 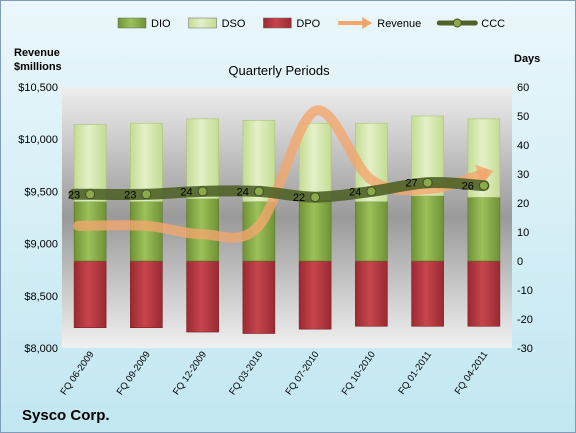 What do you see at coordinates (37, 53) in the screenshot?
I see `left-axis-title-line1: Revenue` at bounding box center [37, 53].